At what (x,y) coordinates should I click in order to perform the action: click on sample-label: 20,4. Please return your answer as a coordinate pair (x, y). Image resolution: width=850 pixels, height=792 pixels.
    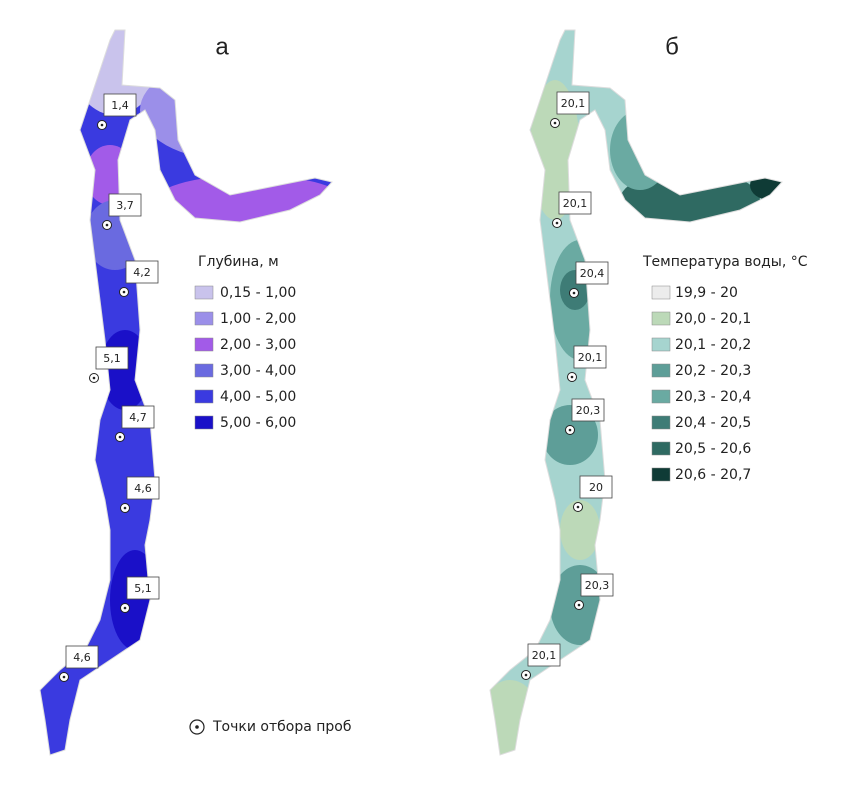
    Looking at the image, I should click on (592, 273).